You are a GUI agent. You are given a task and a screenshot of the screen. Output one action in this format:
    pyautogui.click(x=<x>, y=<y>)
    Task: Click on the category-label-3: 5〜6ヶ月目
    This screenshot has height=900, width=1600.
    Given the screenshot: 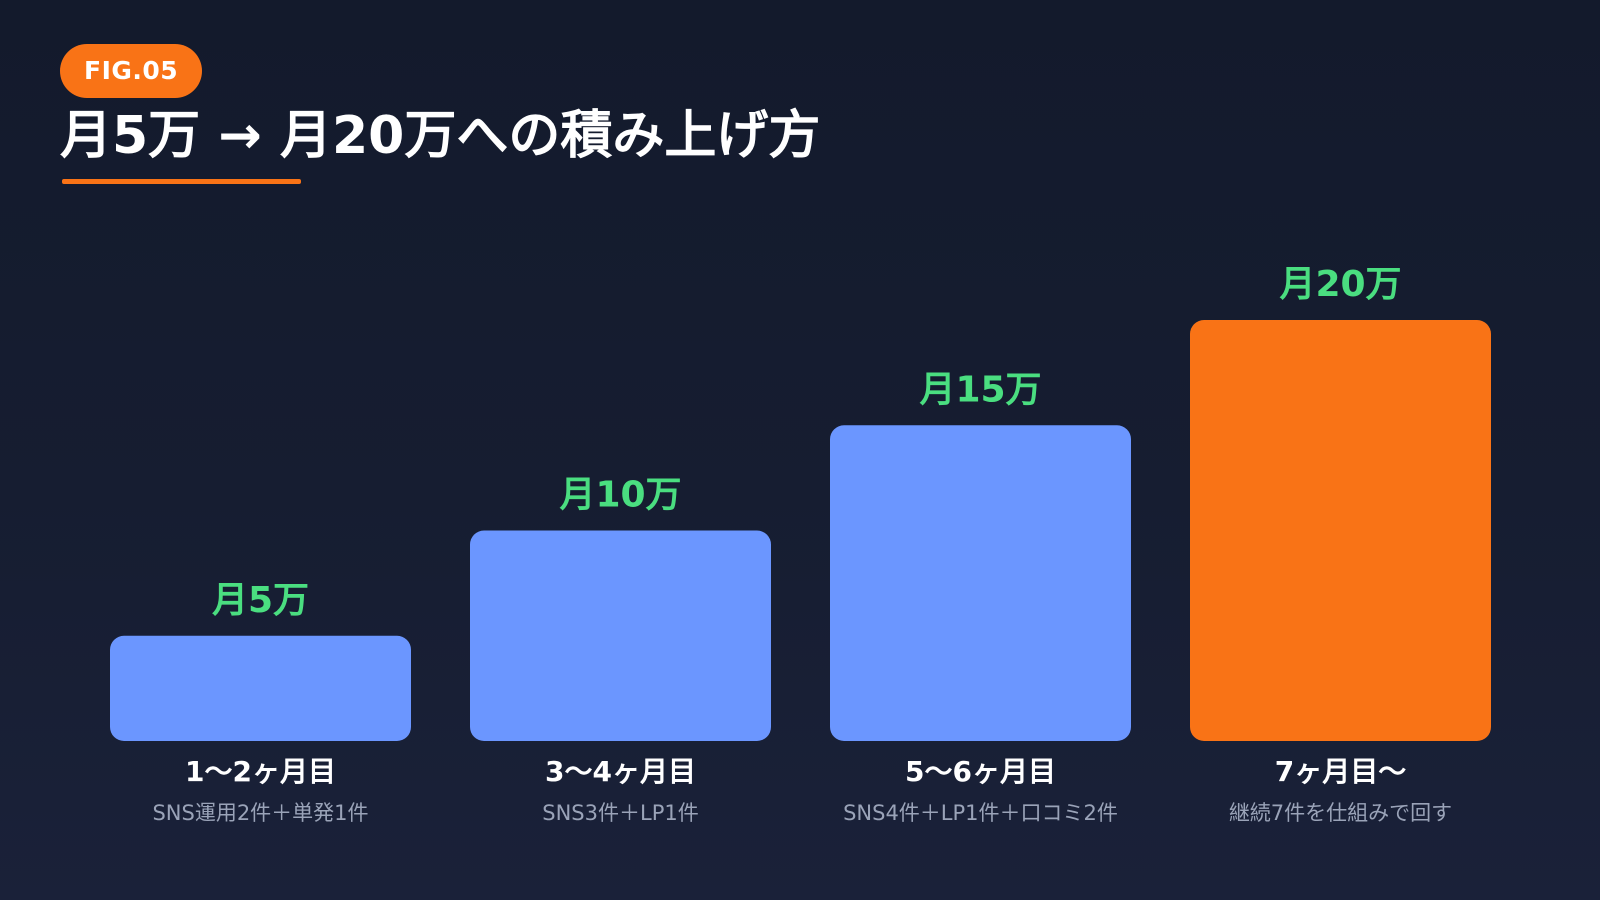 What is the action you would take?
    pyautogui.click(x=980, y=771)
    